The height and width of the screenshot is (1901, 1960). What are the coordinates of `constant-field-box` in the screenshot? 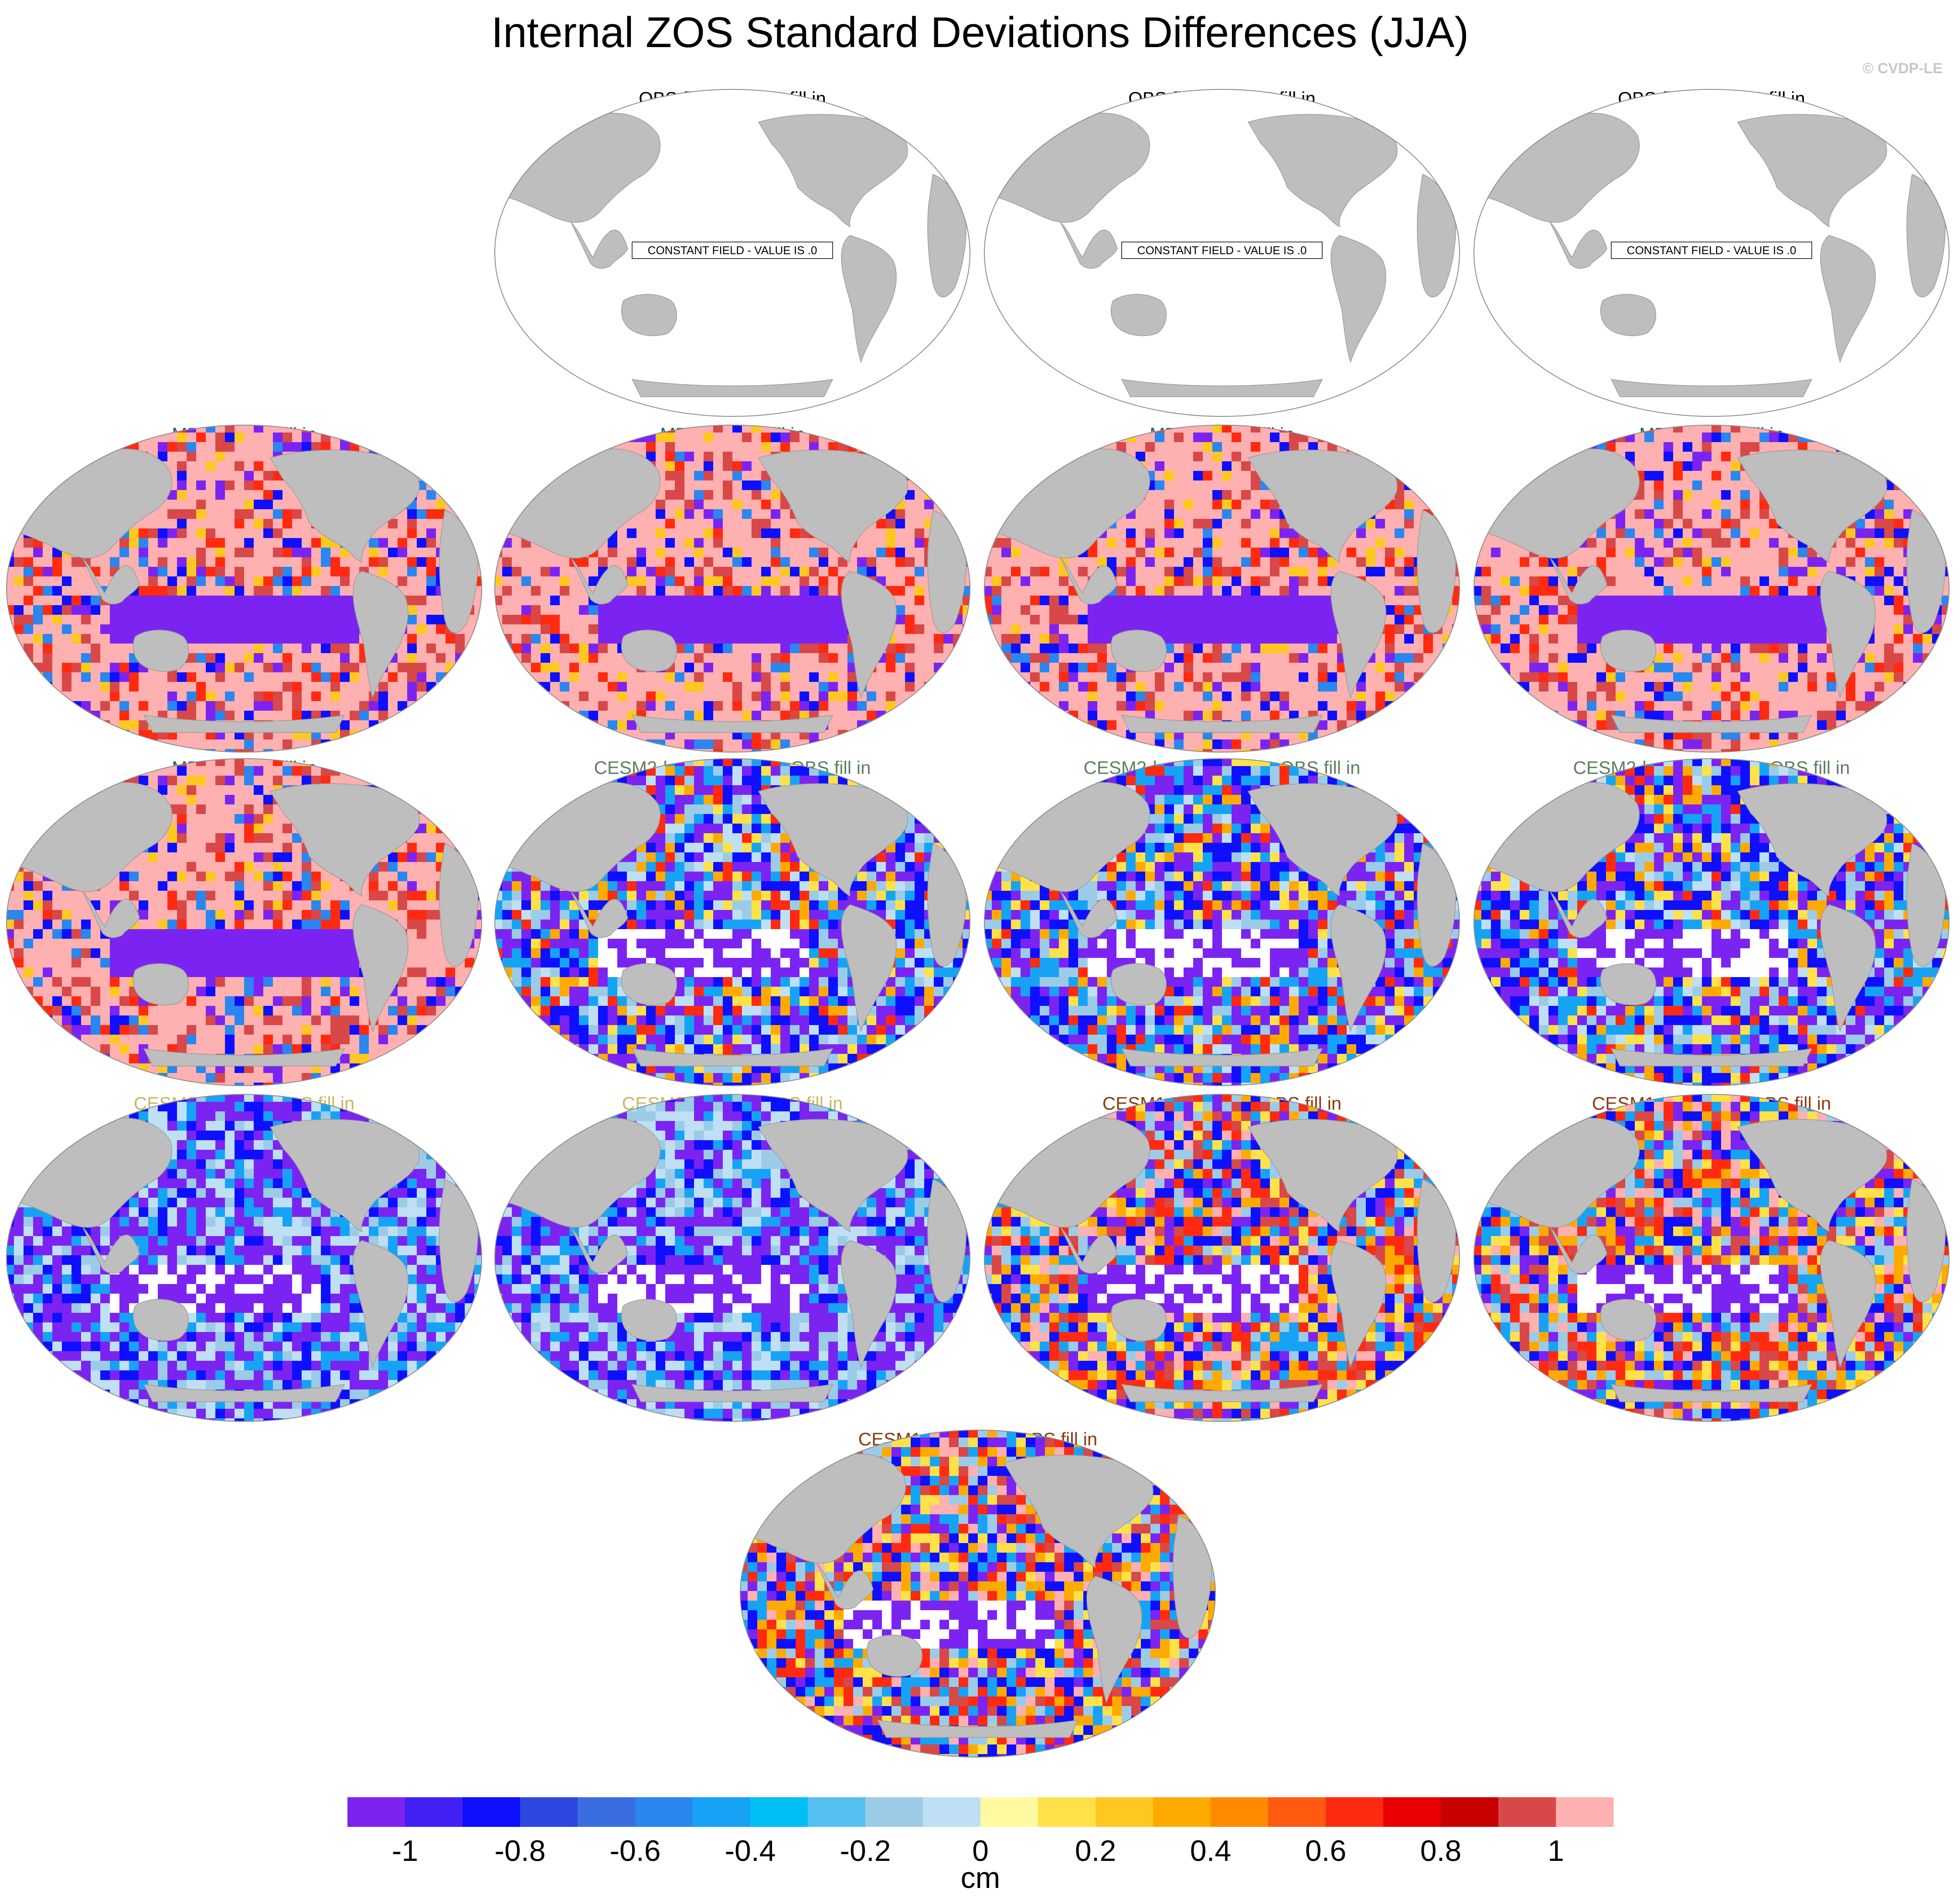 It's located at (1711, 250).